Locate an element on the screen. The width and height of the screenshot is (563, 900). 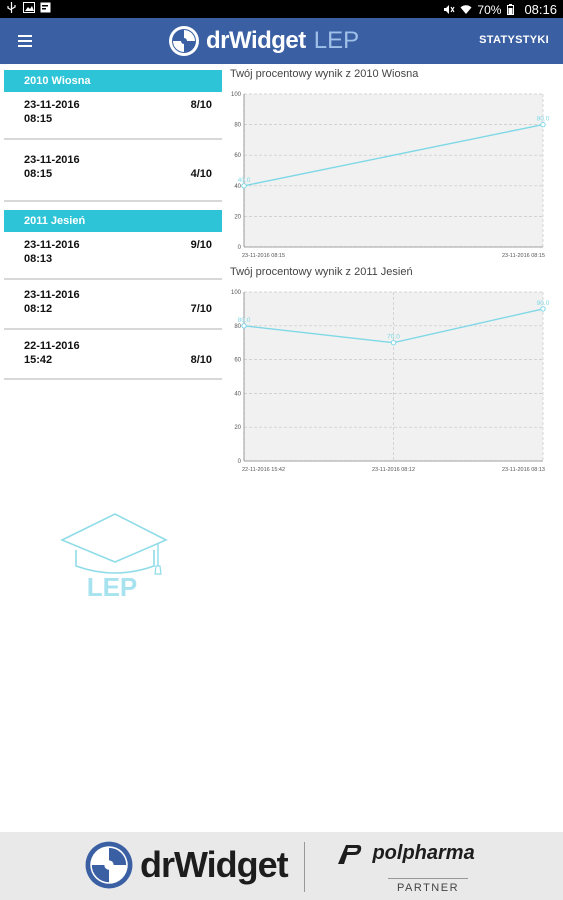
mute-icon is located at coordinates (449, 9).